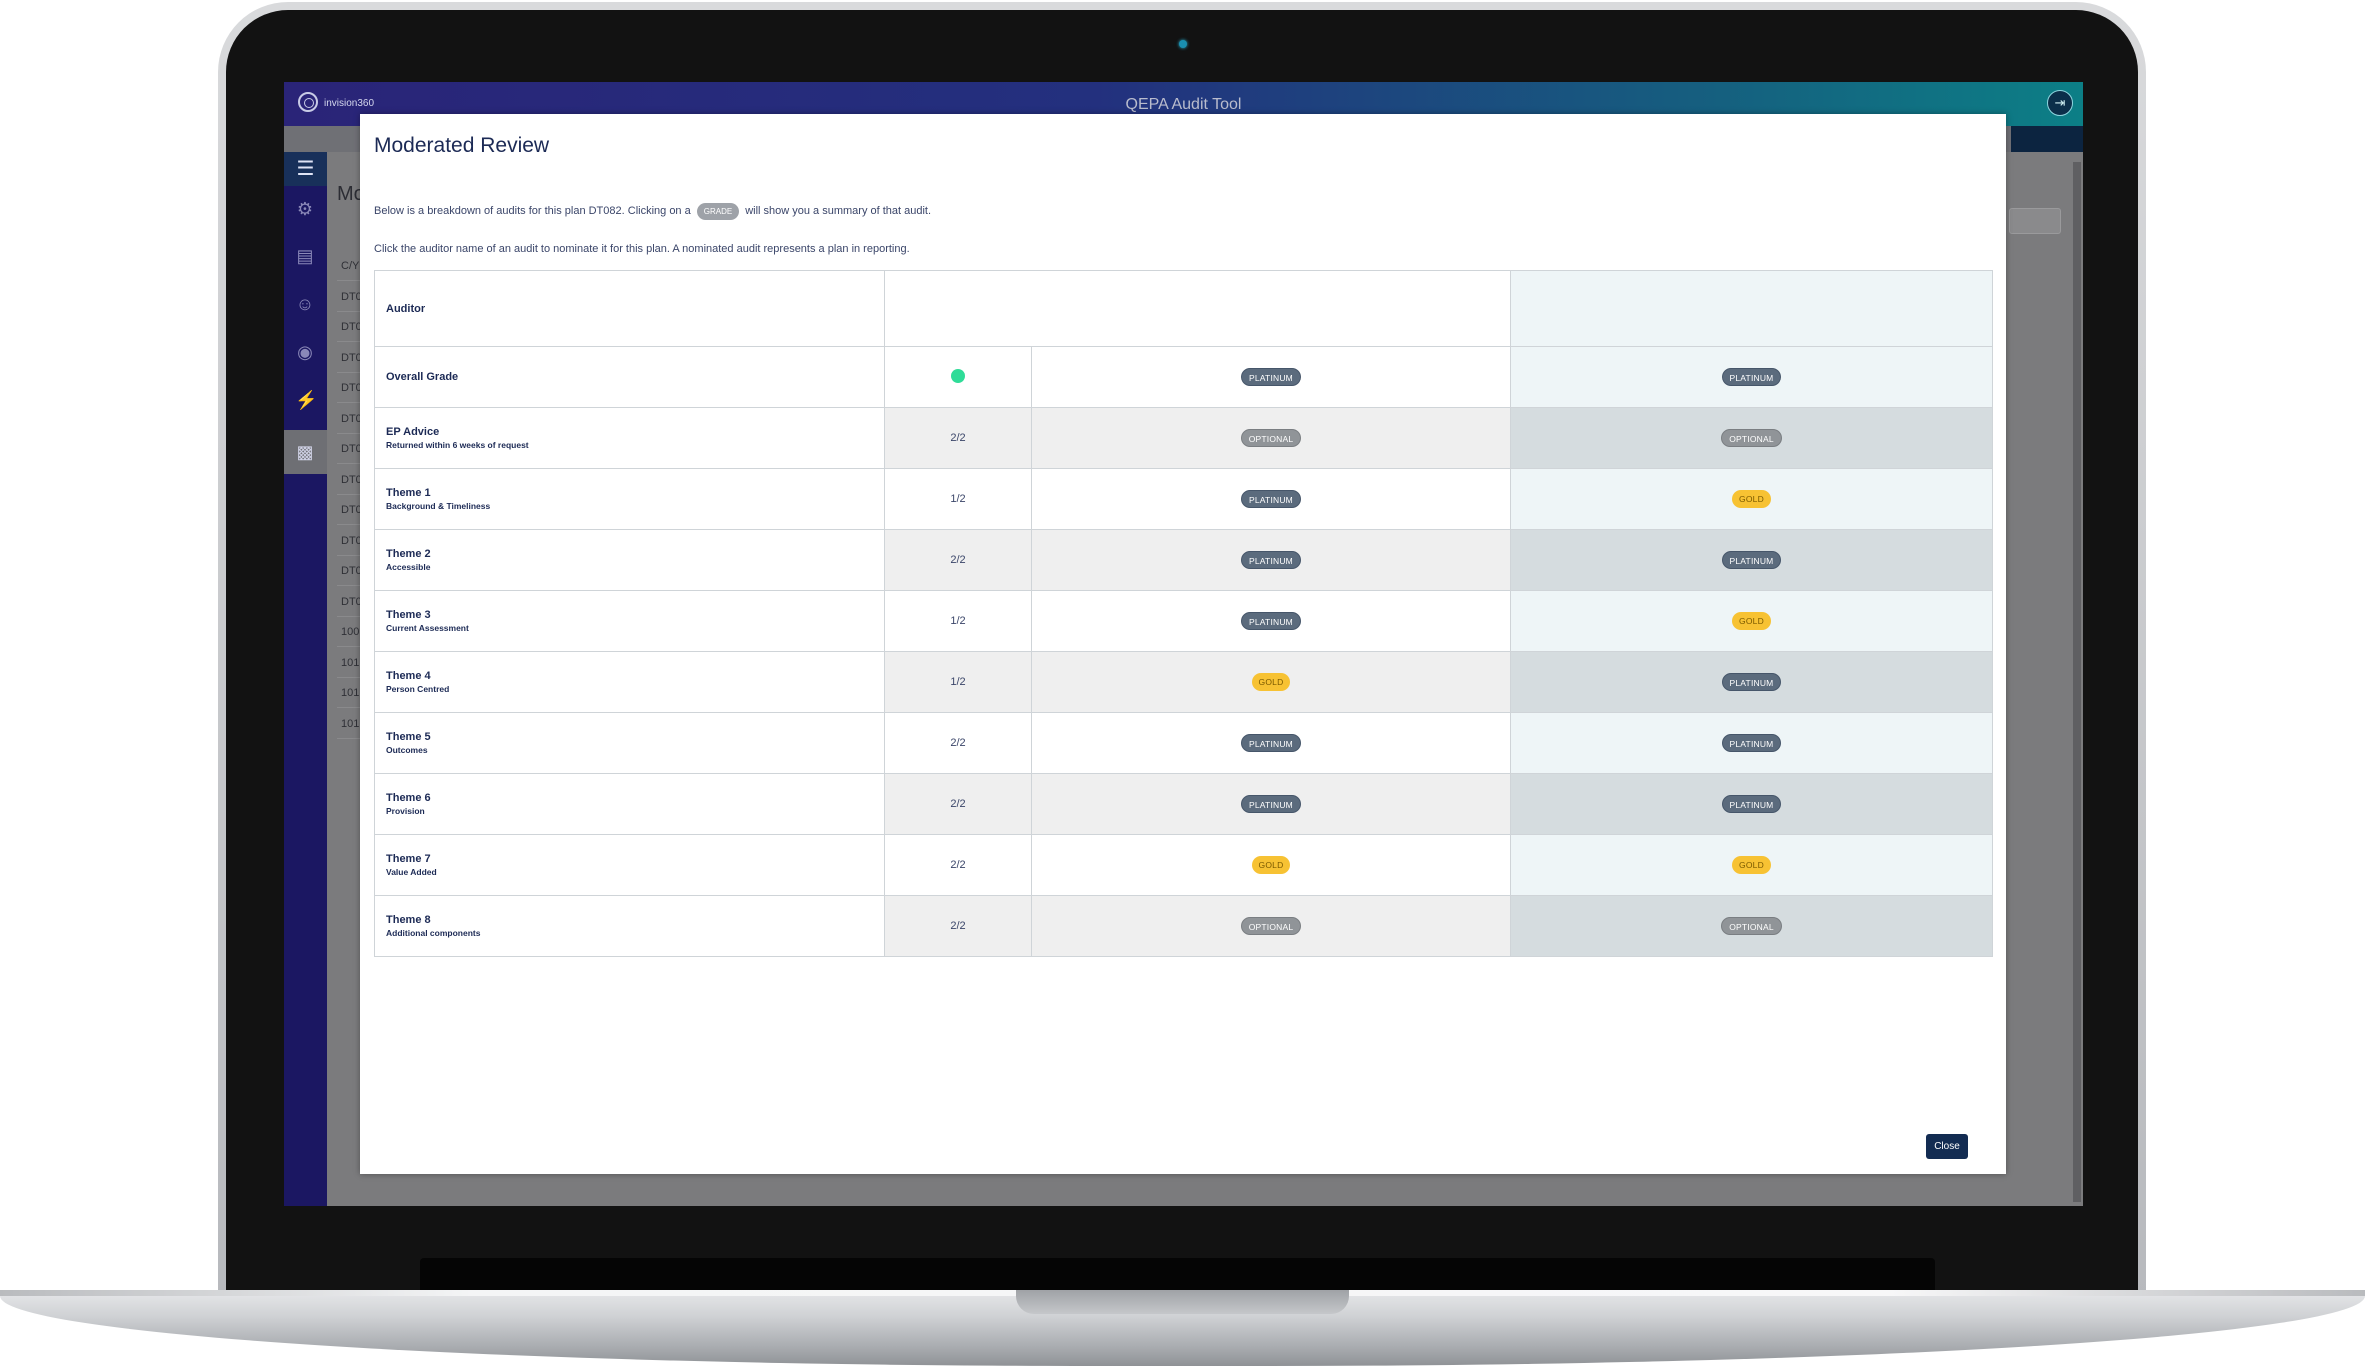 The image size is (2365, 1366). What do you see at coordinates (408, 567) in the screenshot?
I see `row-subtitle: Accessible` at bounding box center [408, 567].